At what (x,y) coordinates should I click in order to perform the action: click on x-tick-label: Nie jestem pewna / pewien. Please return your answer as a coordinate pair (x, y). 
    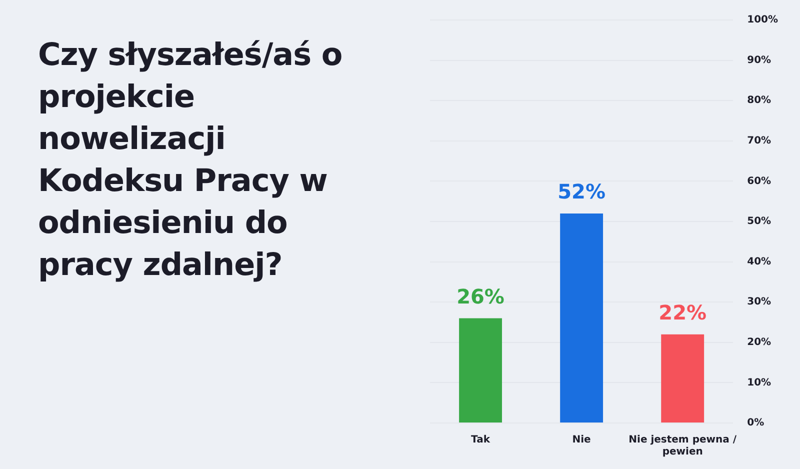
    Looking at the image, I should click on (682, 446).